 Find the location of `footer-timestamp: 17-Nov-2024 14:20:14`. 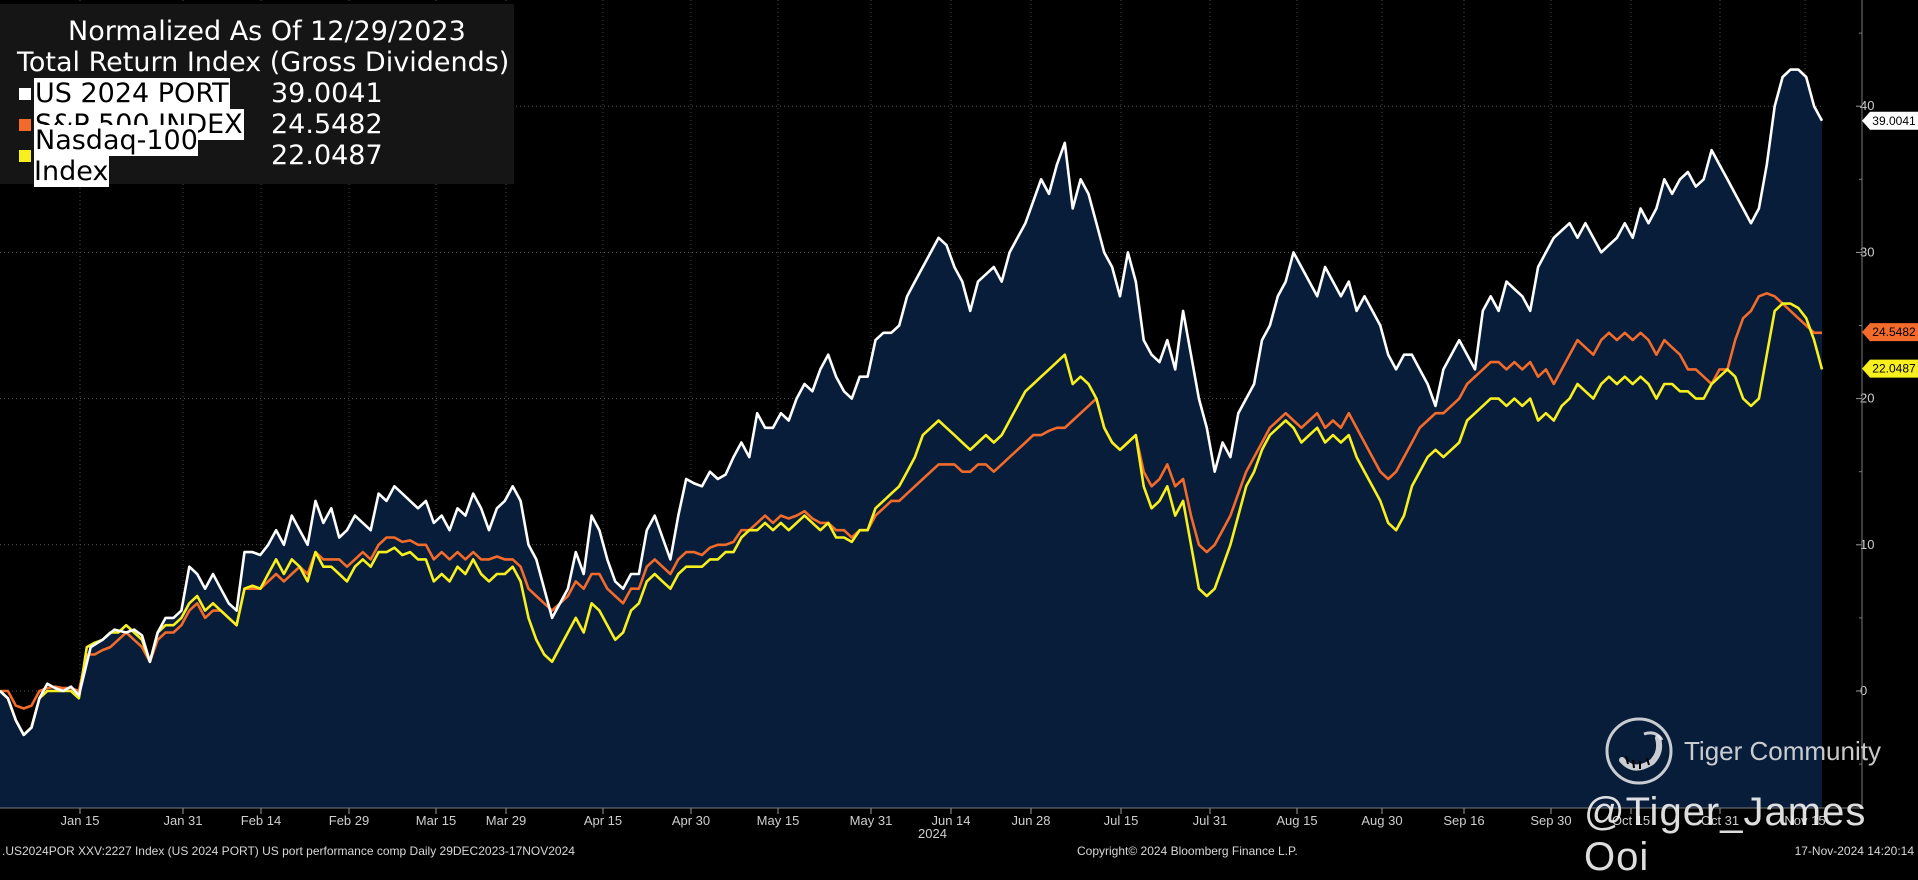

footer-timestamp: 17-Nov-2024 14:20:14 is located at coordinates (1854, 851).